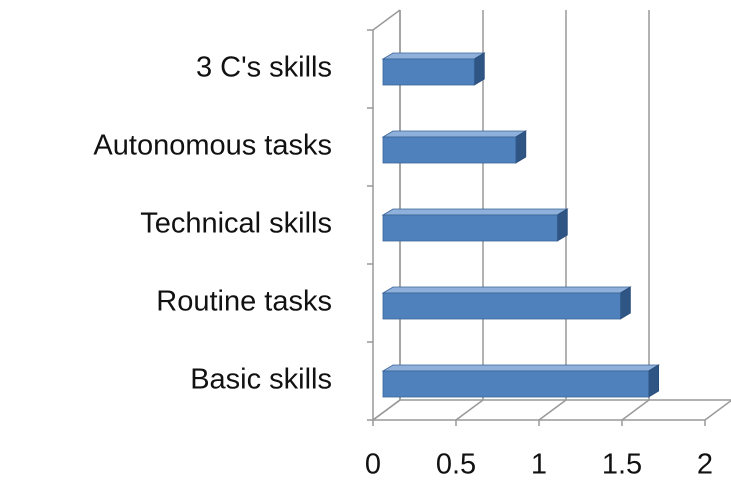 This screenshot has width=731, height=483. Describe the element at coordinates (622, 465) in the screenshot. I see `x-tick-label: 1.5` at that location.